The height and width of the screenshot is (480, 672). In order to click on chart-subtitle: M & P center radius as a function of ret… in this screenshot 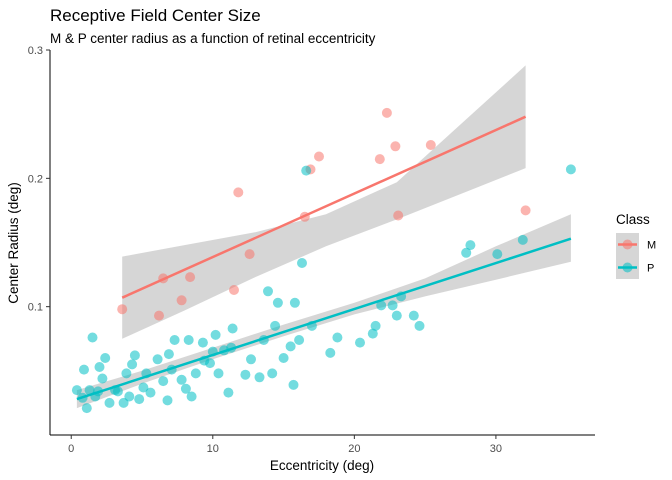, I will do `click(213, 38)`.